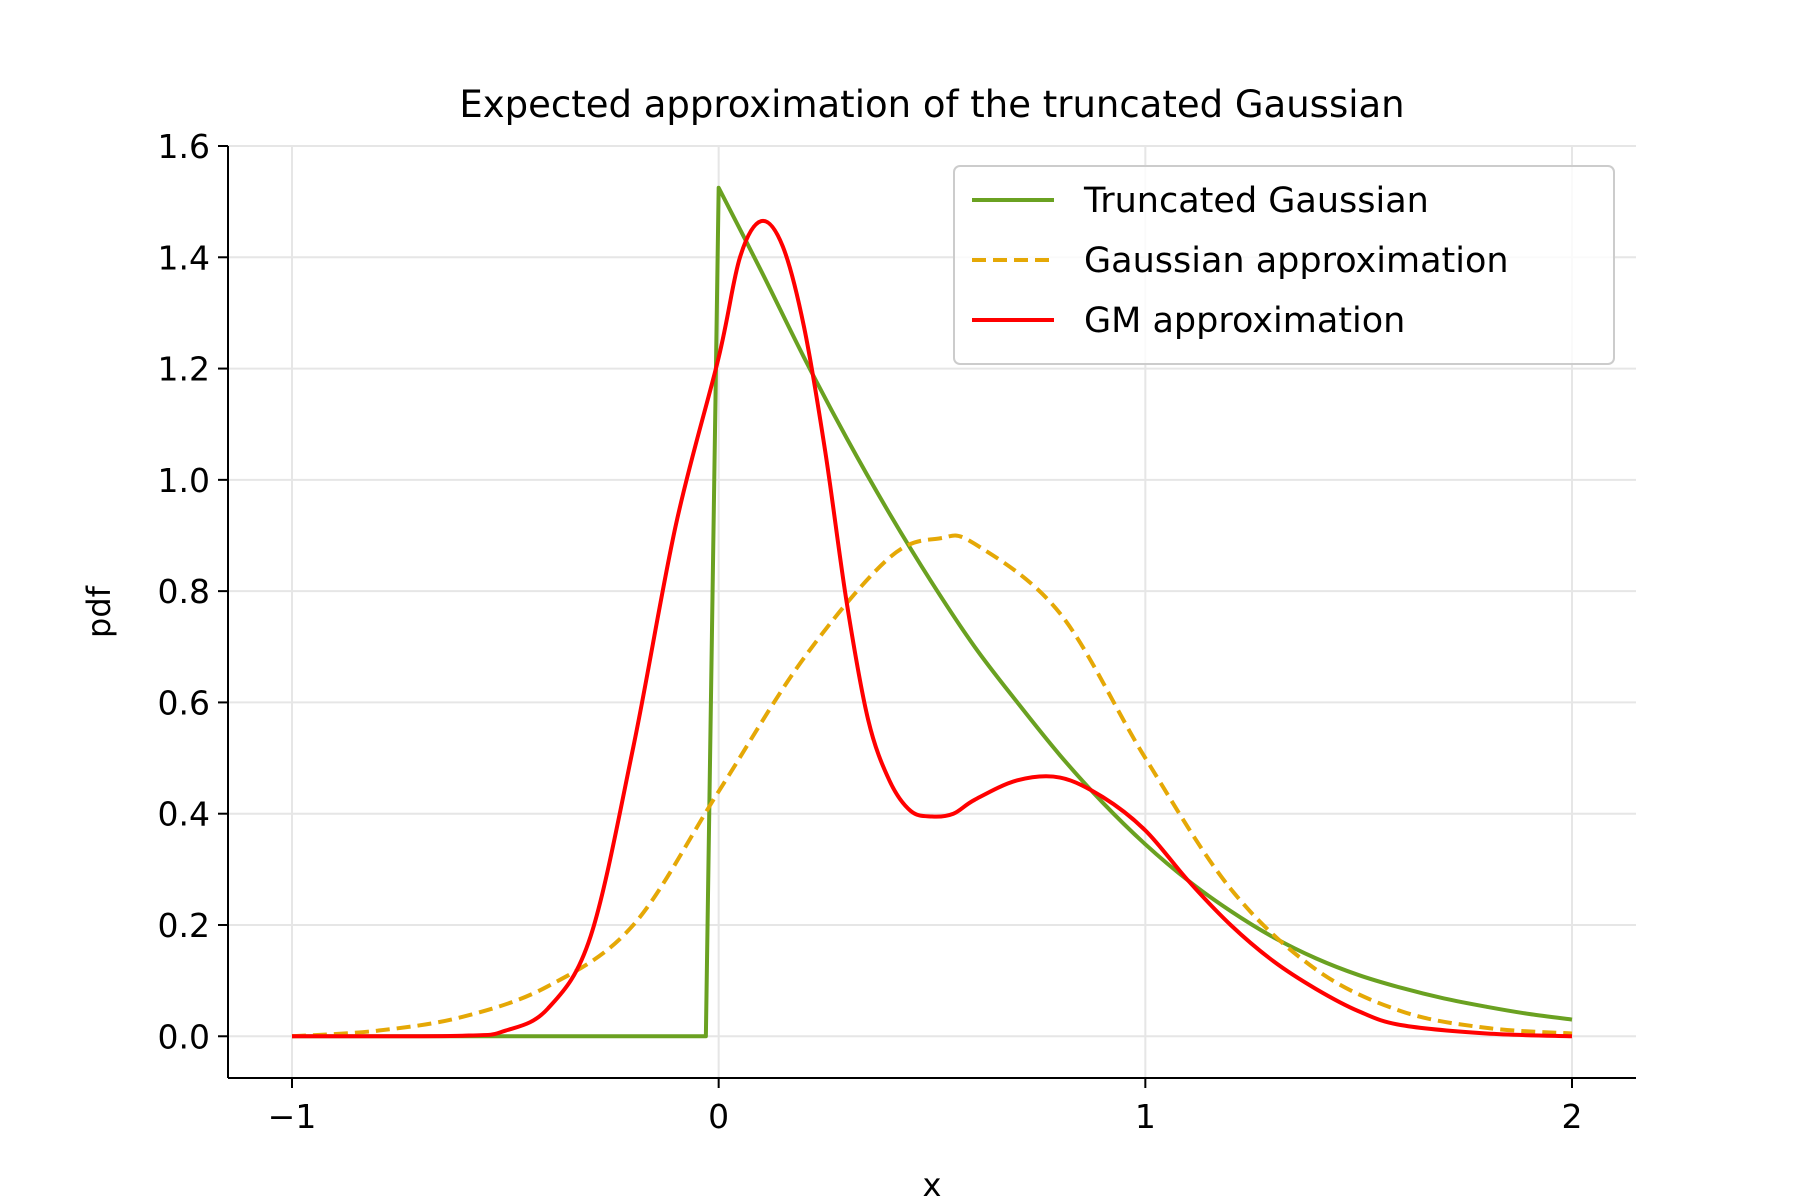 The height and width of the screenshot is (1200, 1800). Describe the element at coordinates (1296, 261) in the screenshot. I see `legend-label: Gaussian approximation` at that location.